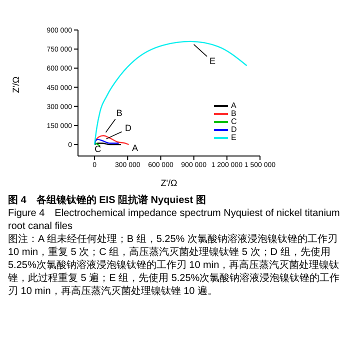 The width and height of the screenshot is (353, 340). I want to click on annotation: B, so click(119, 113).